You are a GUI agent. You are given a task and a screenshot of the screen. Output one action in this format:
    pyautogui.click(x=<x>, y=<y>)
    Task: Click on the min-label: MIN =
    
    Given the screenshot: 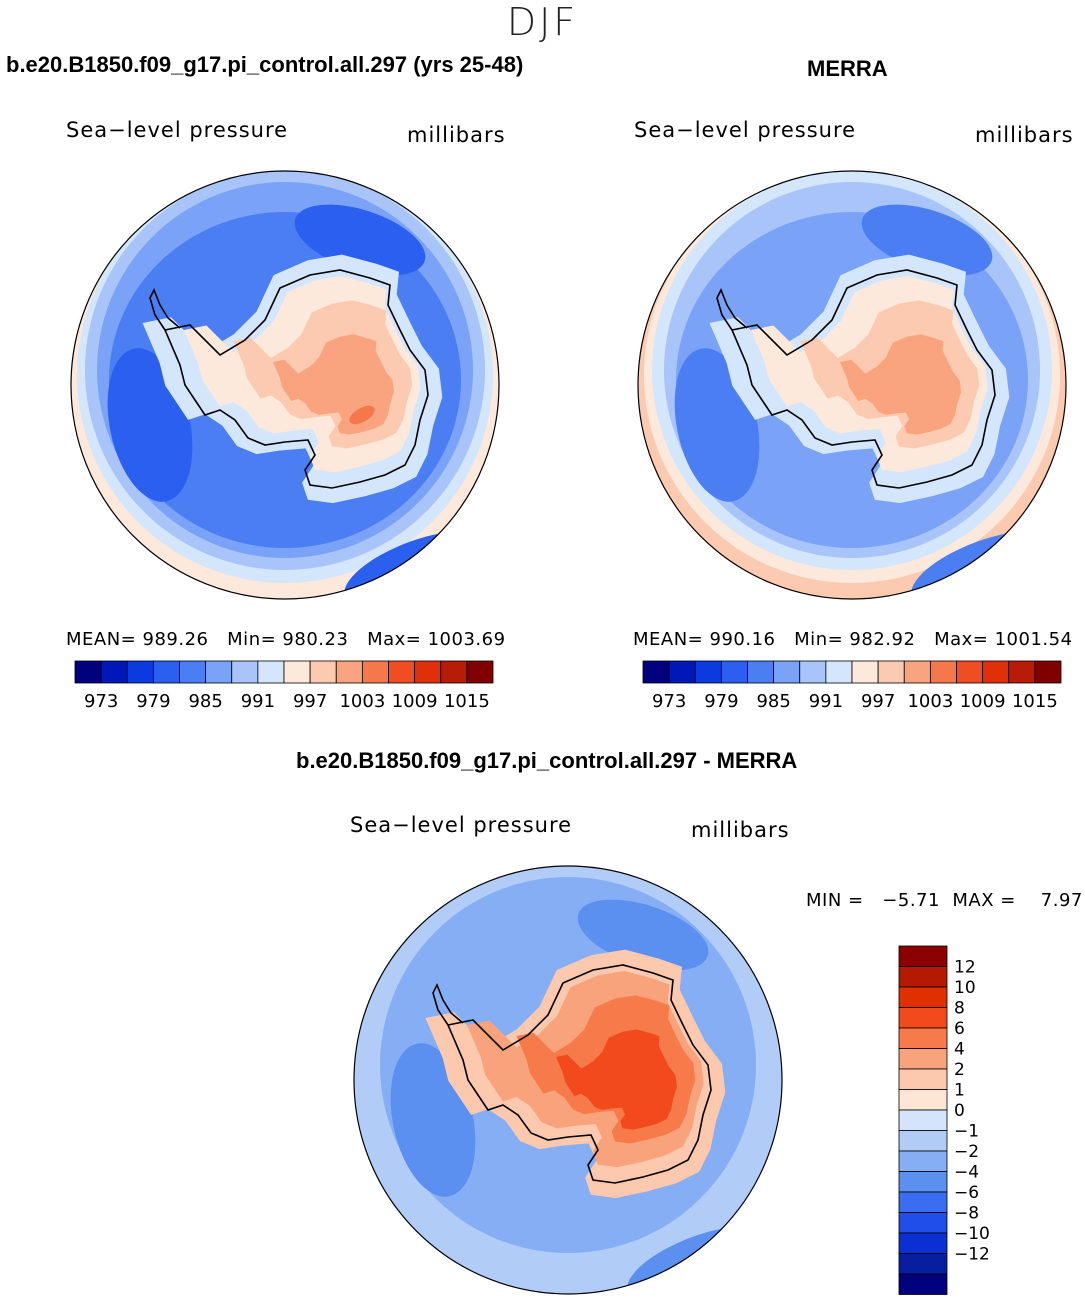 What is the action you would take?
    pyautogui.click(x=835, y=900)
    